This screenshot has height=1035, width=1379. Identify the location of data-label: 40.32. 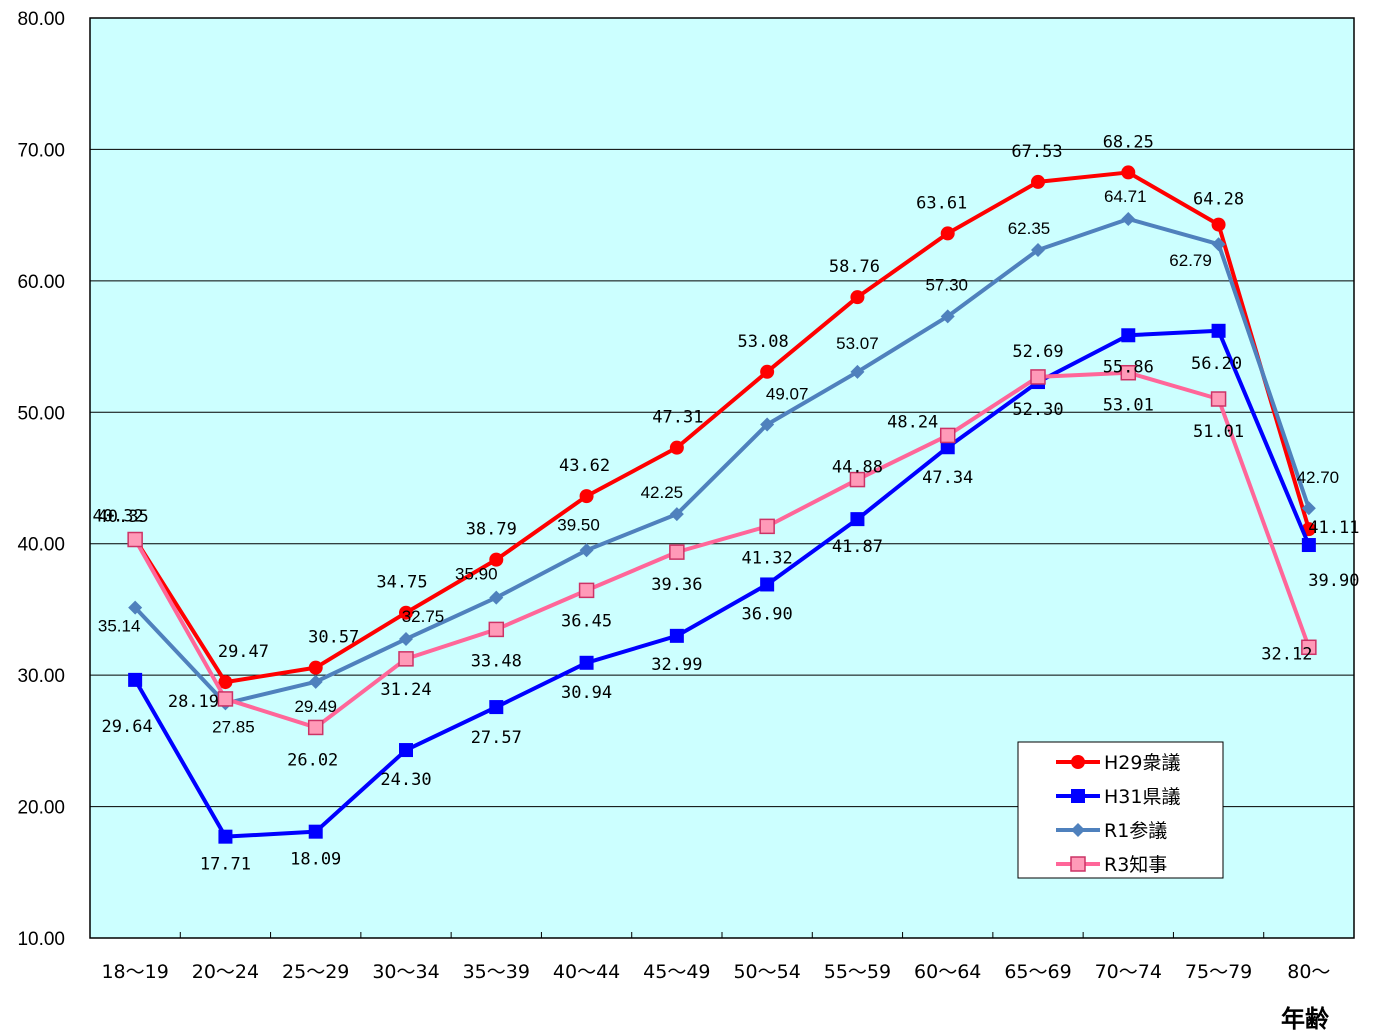
(118, 517).